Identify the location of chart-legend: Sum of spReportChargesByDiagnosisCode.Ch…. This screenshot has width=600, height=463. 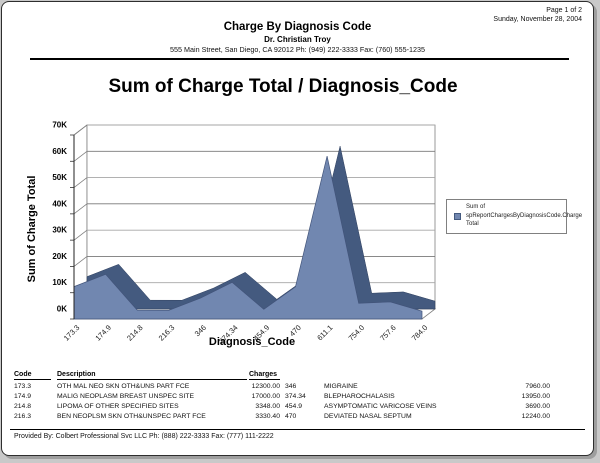
(514, 216).